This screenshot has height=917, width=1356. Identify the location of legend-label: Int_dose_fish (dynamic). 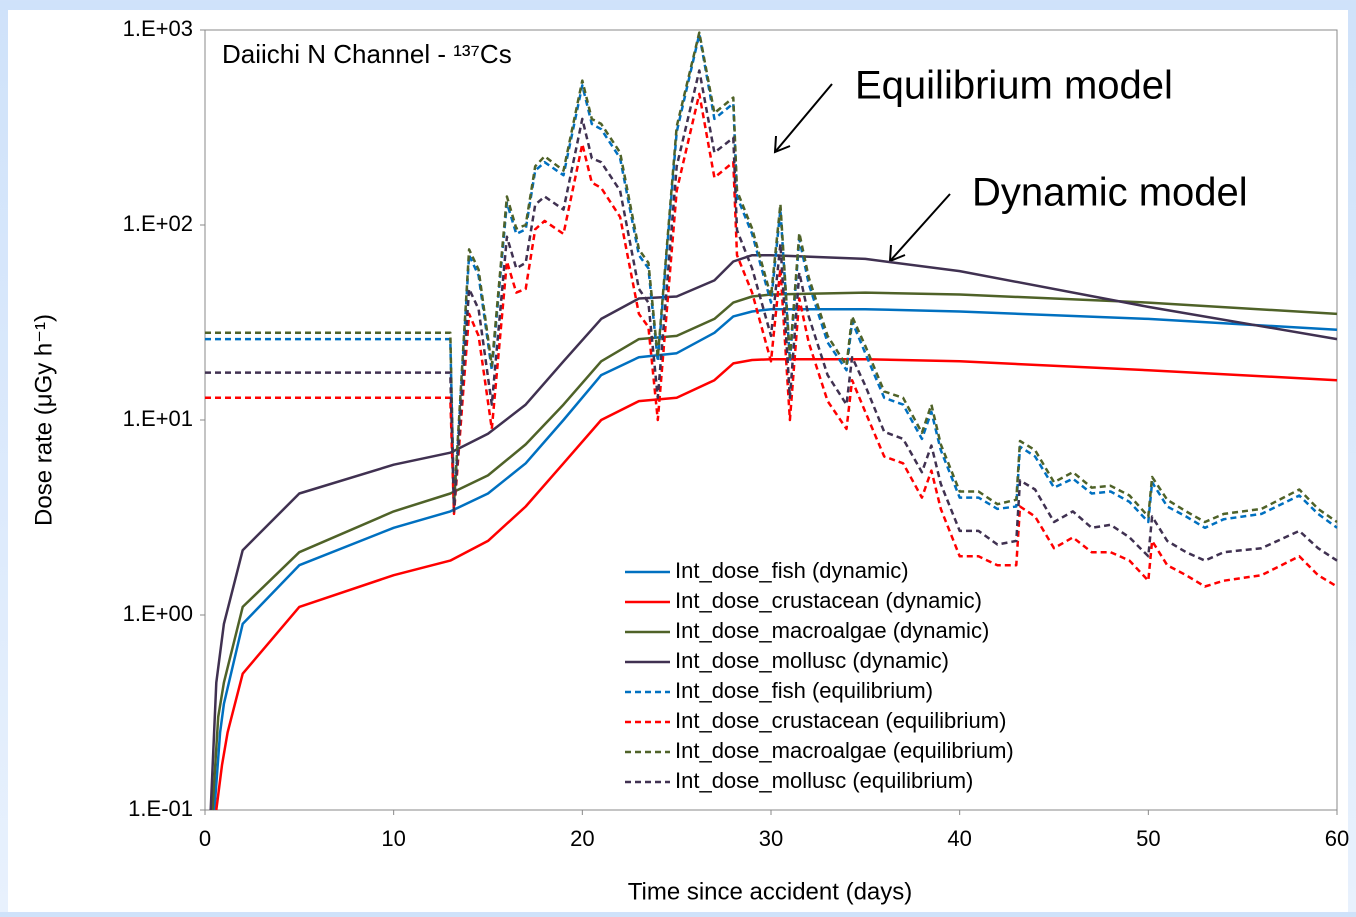
(792, 570).